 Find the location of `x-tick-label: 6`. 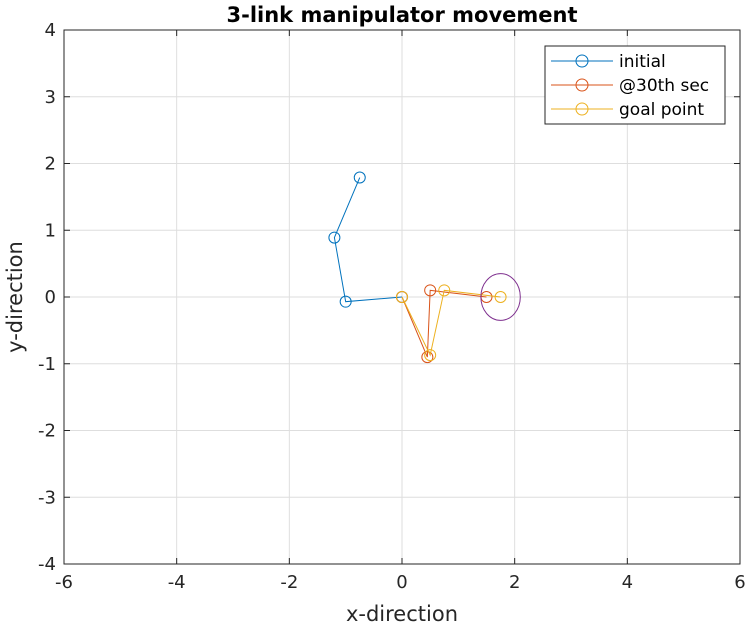

x-tick-label: 6 is located at coordinates (739, 582).